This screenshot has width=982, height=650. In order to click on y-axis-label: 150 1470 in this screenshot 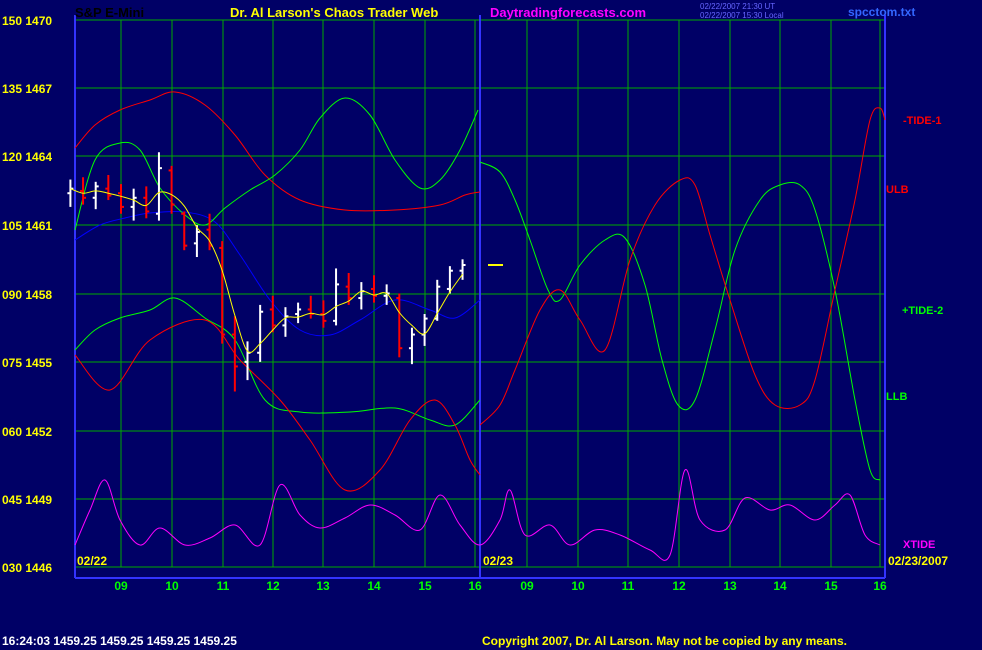, I will do `click(27, 21)`.